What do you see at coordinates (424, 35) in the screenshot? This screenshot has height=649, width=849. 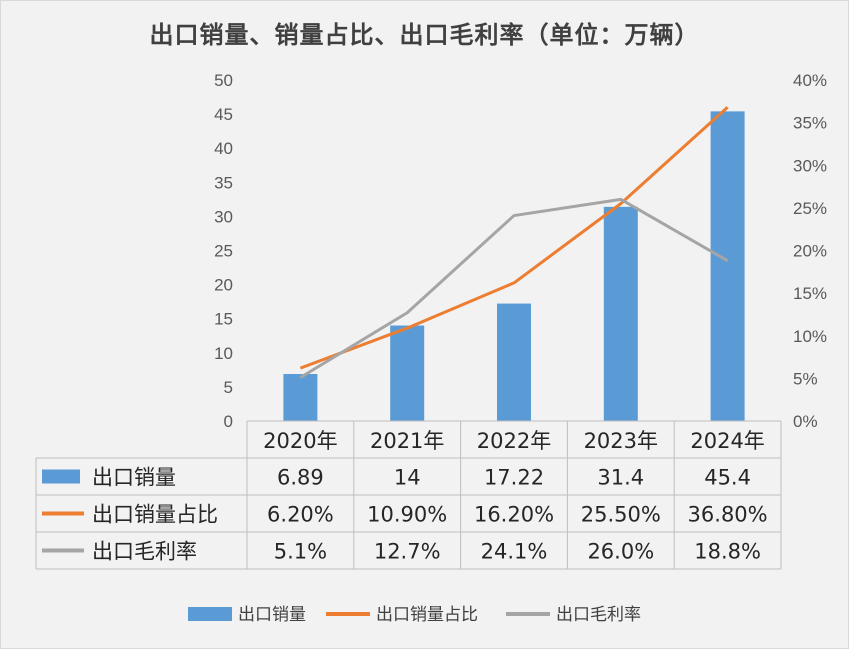 I see `chart-title: 出口销量、销量占比、出口毛利率（单位：万辆）` at bounding box center [424, 35].